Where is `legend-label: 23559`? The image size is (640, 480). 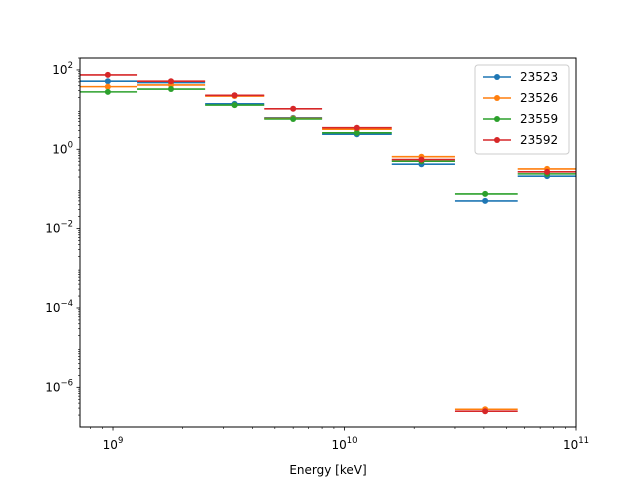
legend-label: 23559 is located at coordinates (539, 119).